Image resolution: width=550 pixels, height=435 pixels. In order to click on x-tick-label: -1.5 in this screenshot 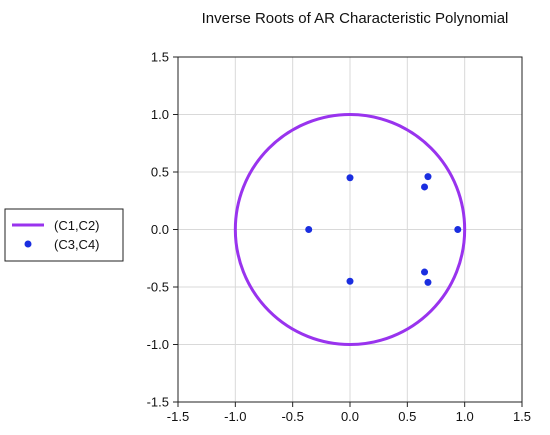, I will do `click(178, 416)`.